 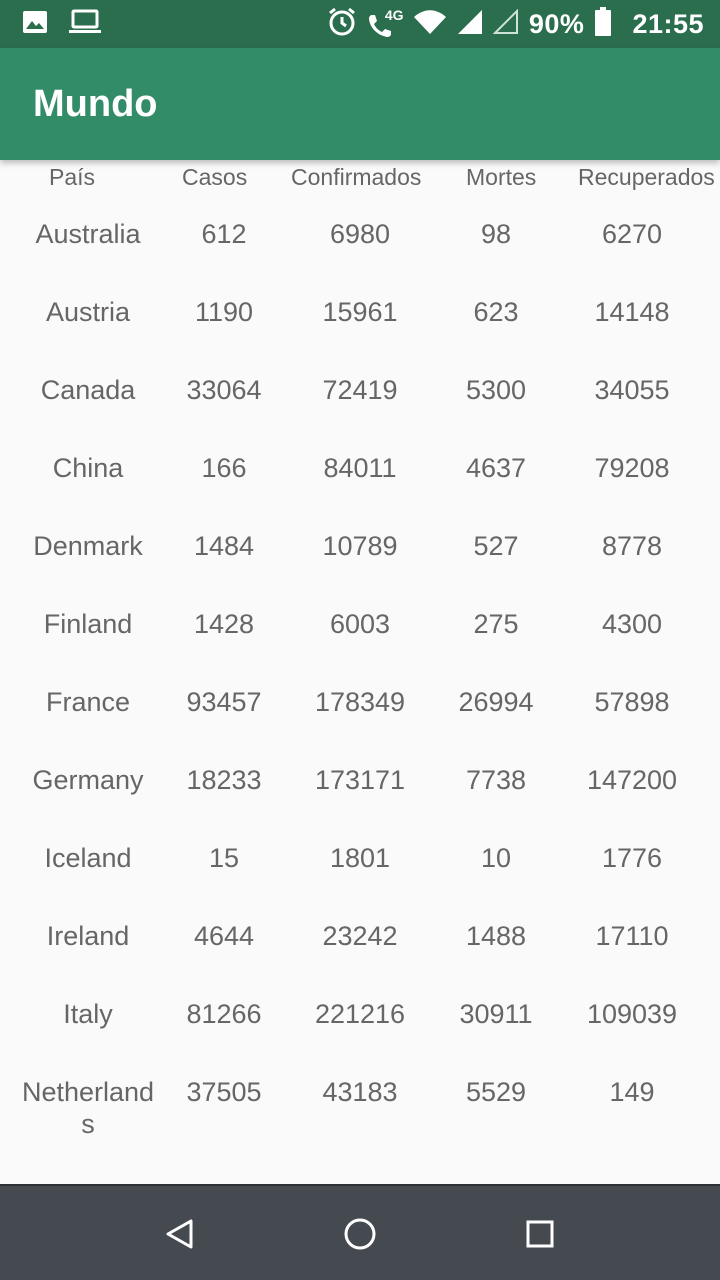 I want to click on cell-casos: 37505, so click(x=224, y=1092).